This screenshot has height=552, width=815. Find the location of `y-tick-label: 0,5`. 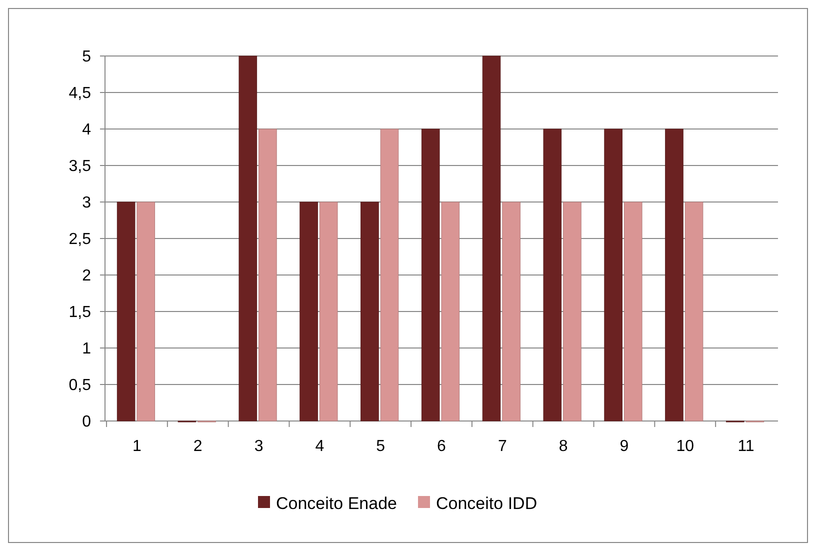

y-tick-label: 0,5 is located at coordinates (80, 385).